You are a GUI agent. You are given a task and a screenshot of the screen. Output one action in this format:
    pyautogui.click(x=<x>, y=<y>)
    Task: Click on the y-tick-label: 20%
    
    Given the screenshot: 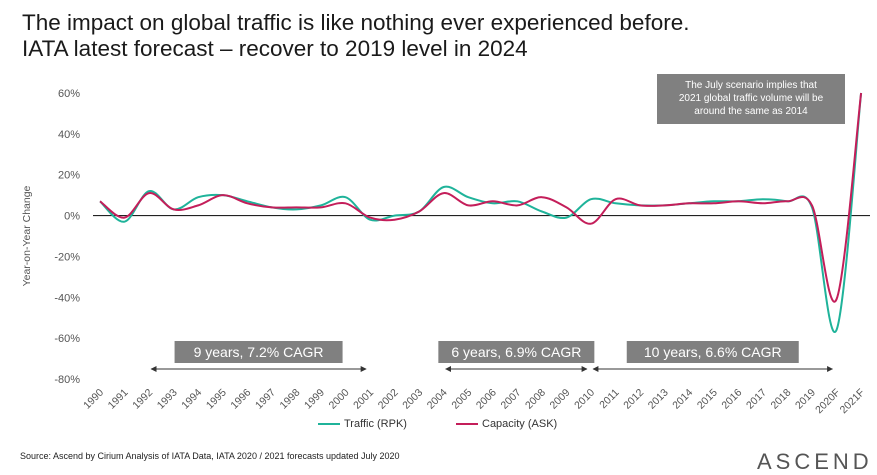 What is the action you would take?
    pyautogui.click(x=69, y=176)
    